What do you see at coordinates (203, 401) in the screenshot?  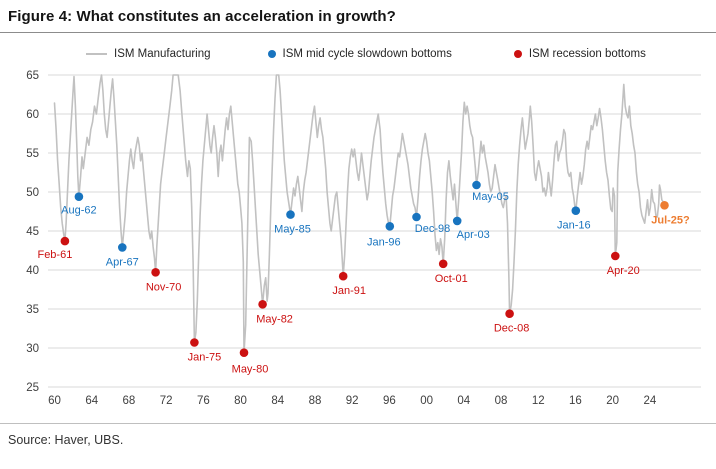 I see `x-tick-label-76: 76` at bounding box center [203, 401].